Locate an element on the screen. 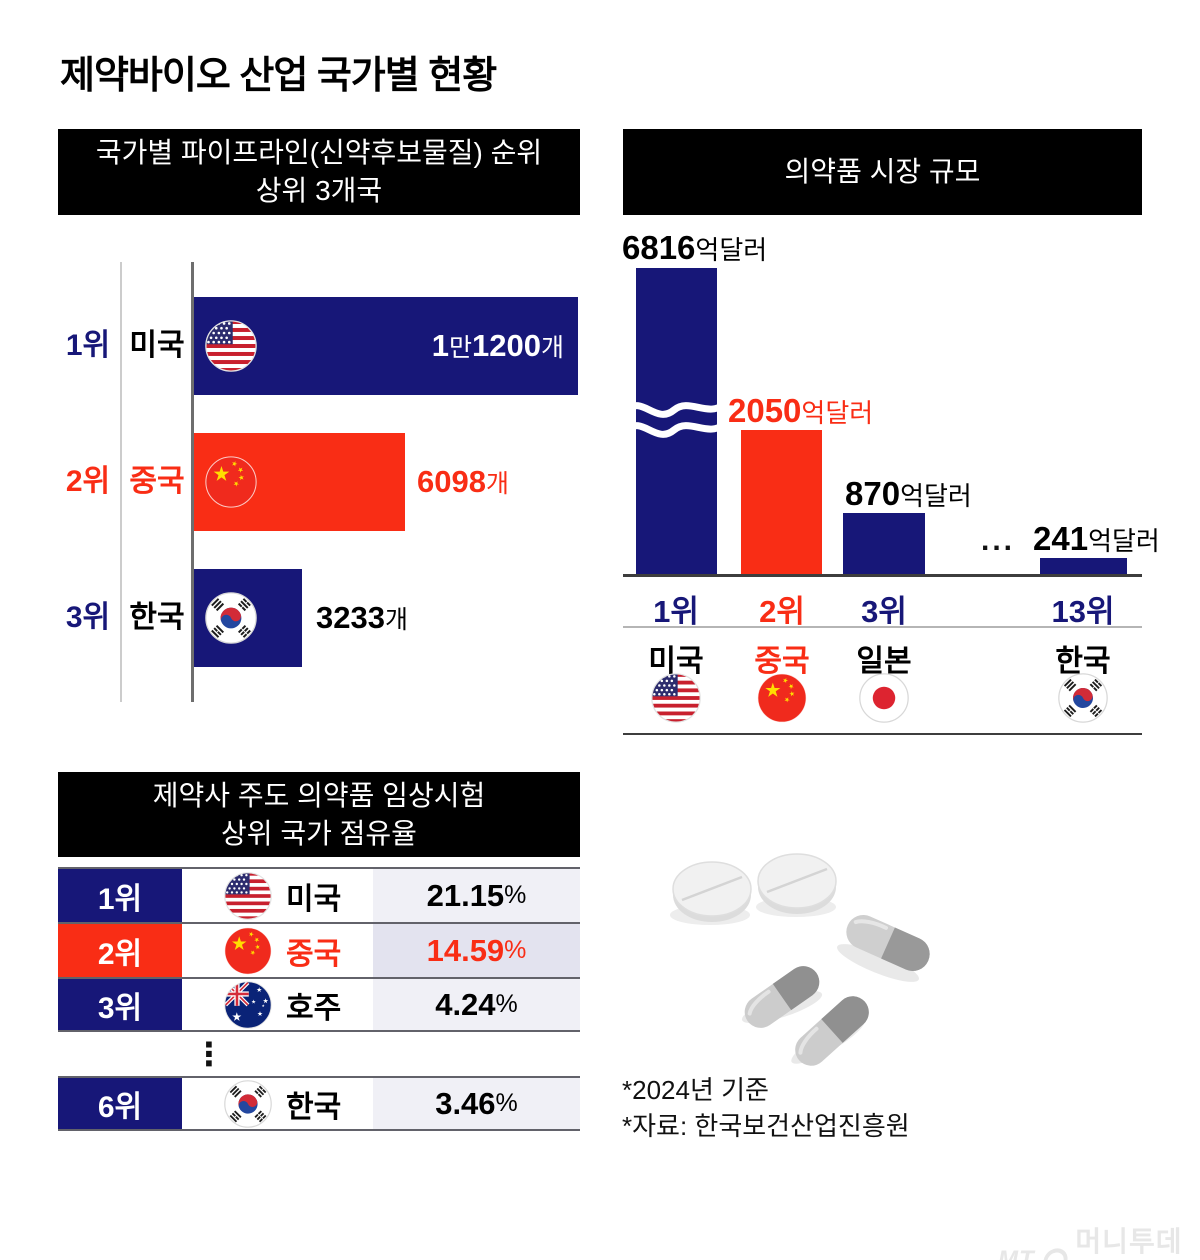 The height and width of the screenshot is (1260, 1200). pipeline-axis-line is located at coordinates (192, 482).